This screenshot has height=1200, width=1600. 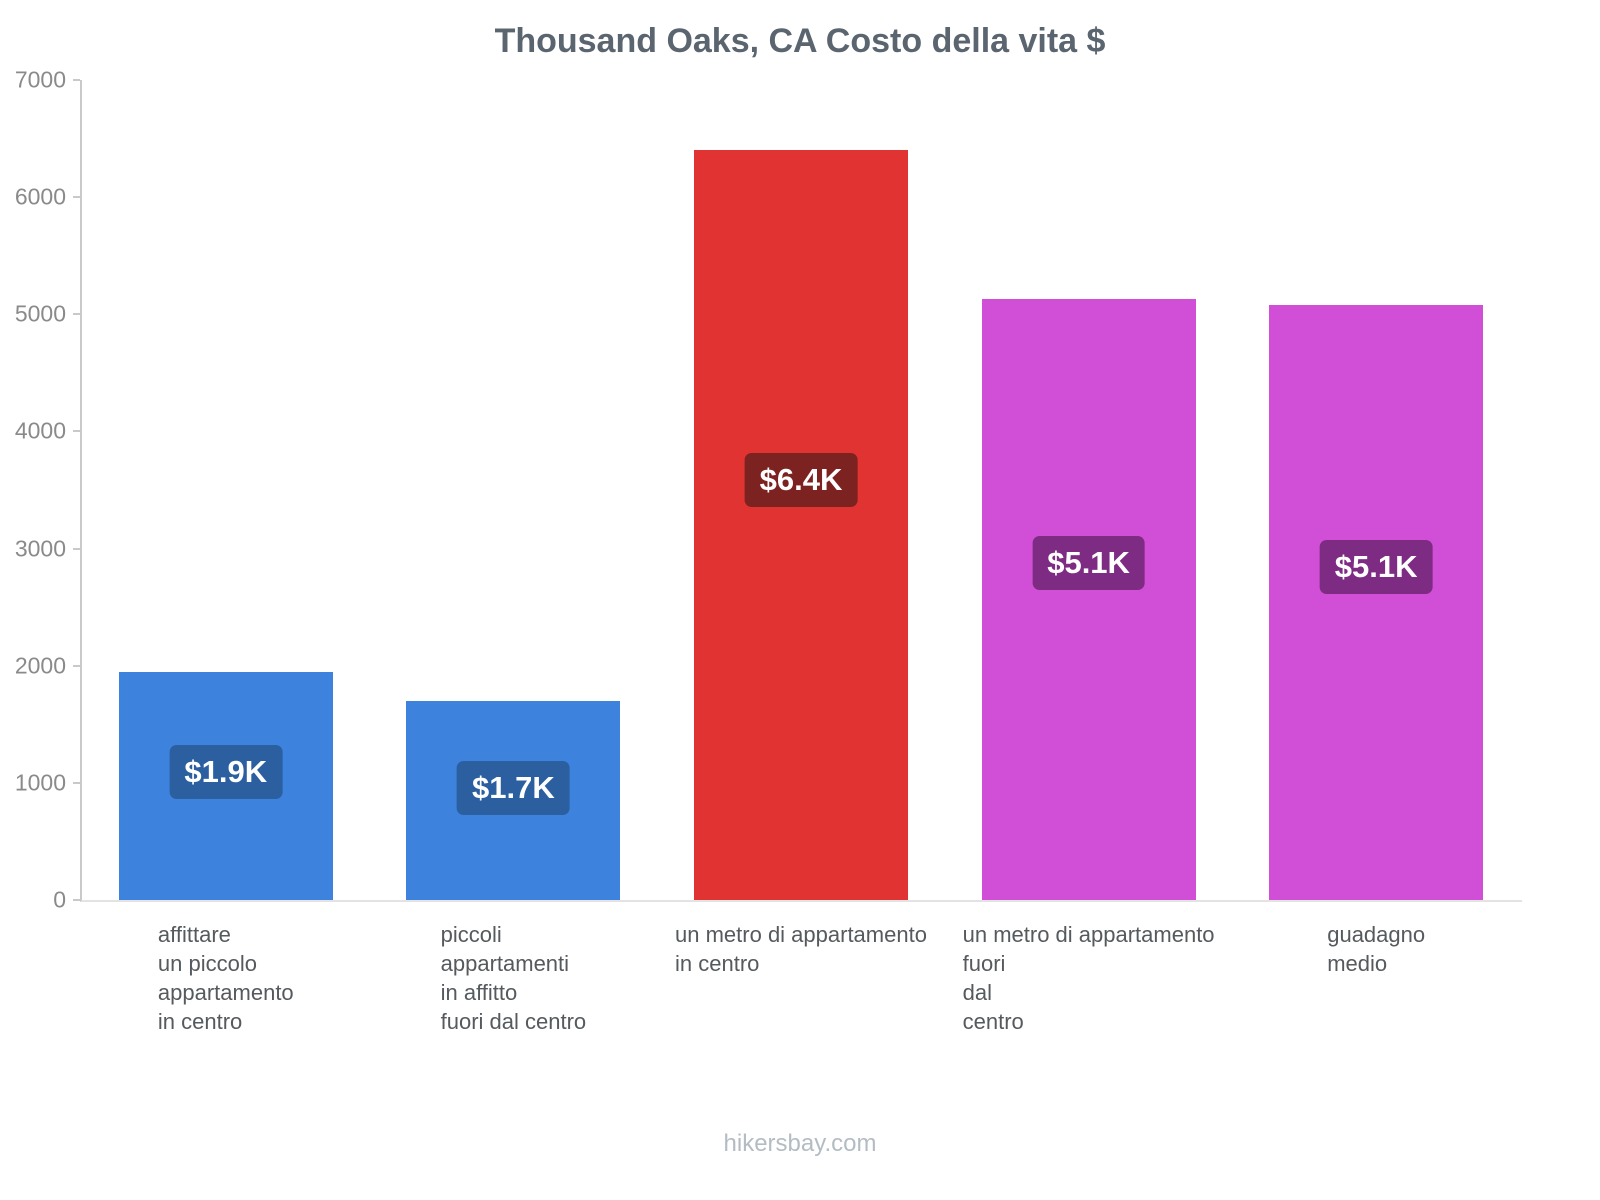 I want to click on category-label-line: centro, so click(x=993, y=1022).